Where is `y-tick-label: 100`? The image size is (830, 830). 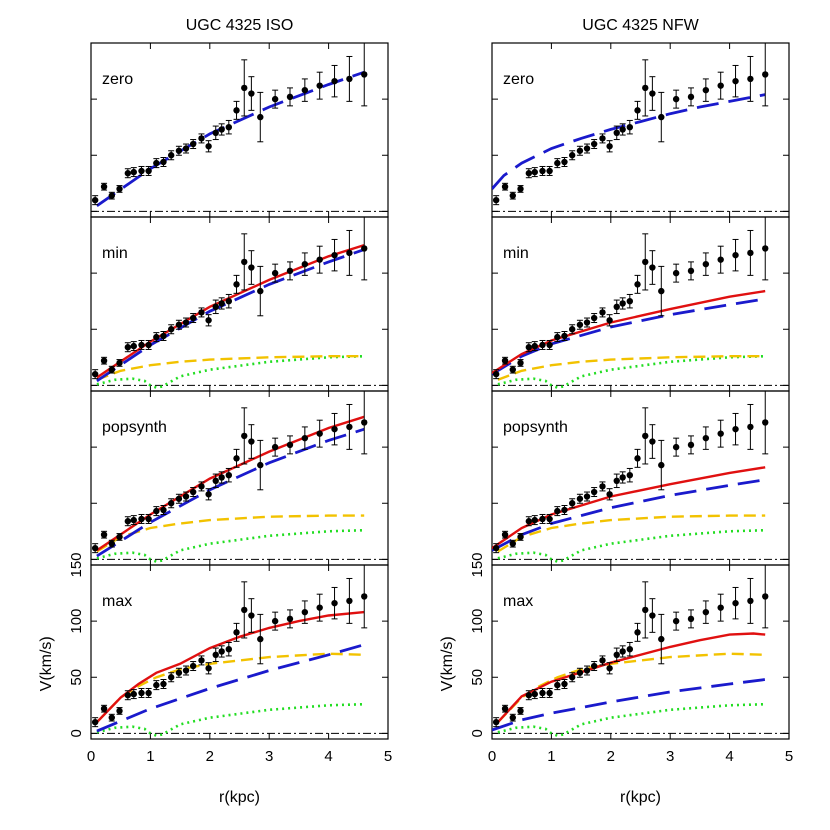 y-tick-label: 100 is located at coordinates (477, 621).